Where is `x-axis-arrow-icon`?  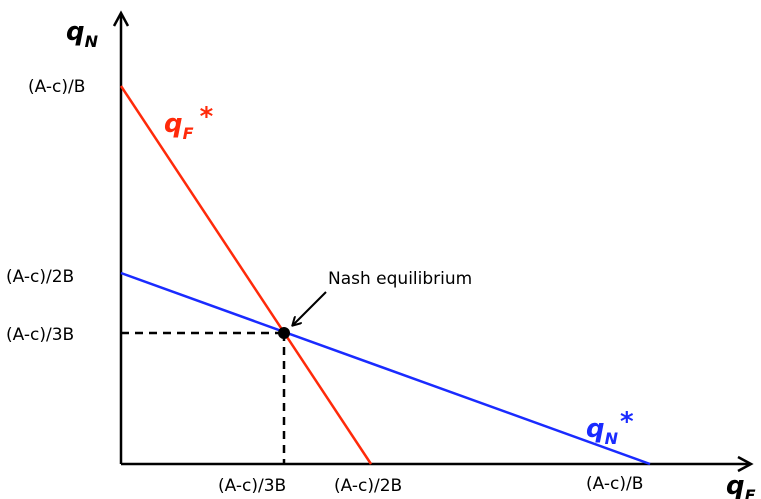 x-axis-arrow-icon is located at coordinates (745, 464).